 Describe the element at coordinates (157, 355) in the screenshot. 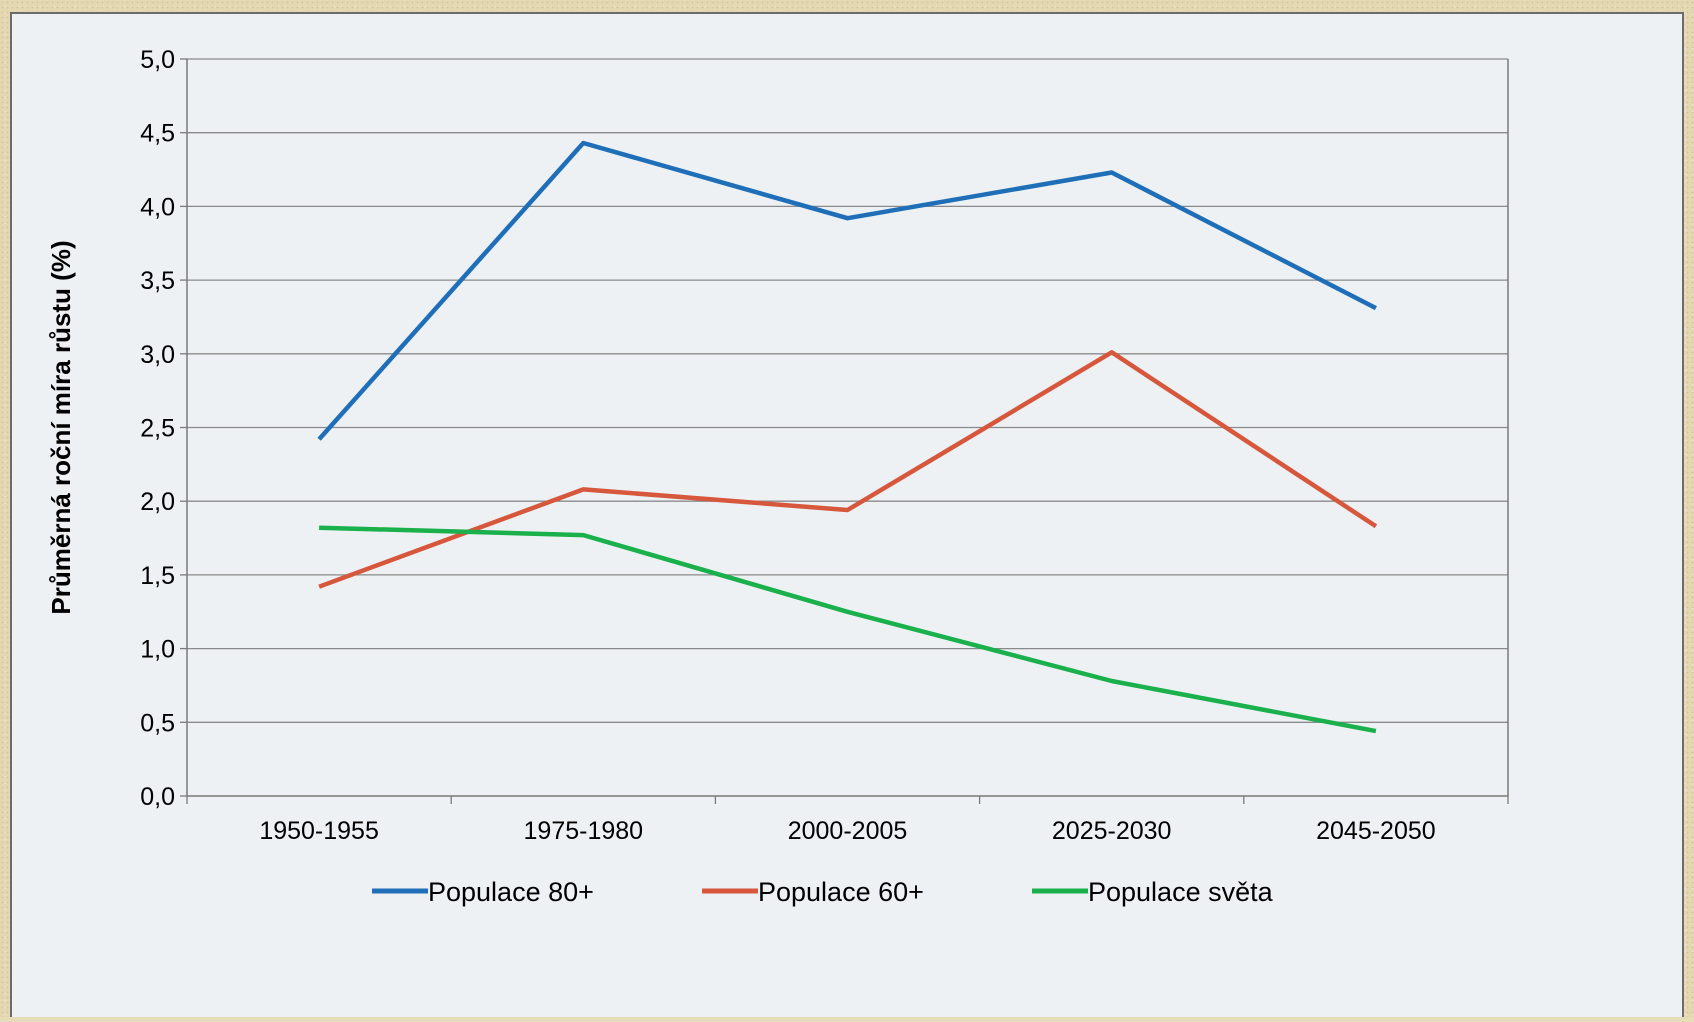

I see `y-tick-label: 3,0` at that location.